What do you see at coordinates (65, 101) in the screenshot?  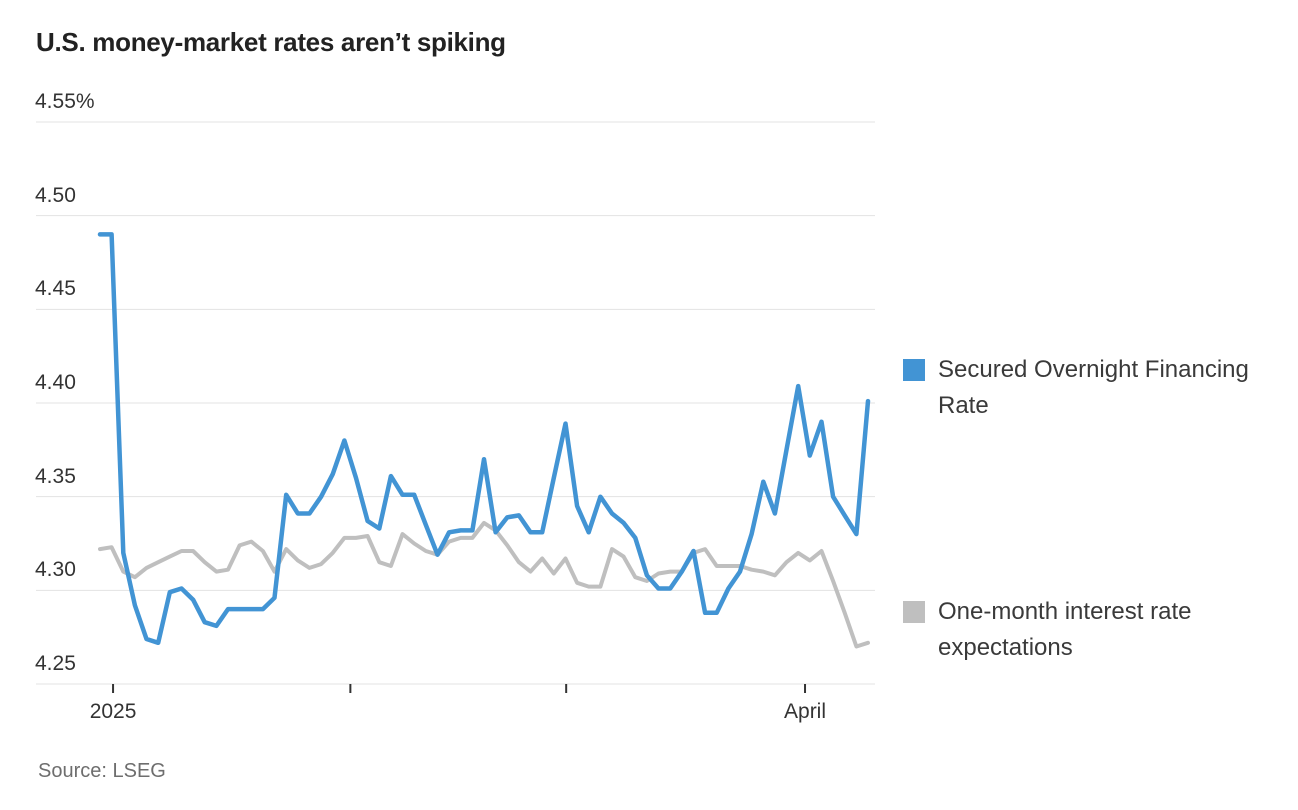 I see `y-axis-label: 4.55%` at bounding box center [65, 101].